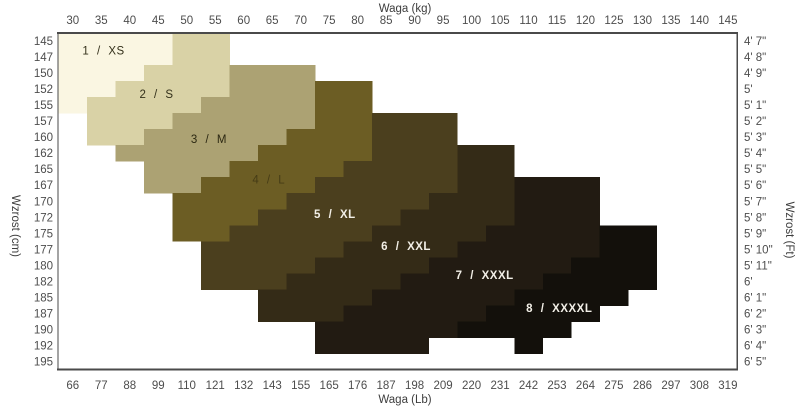  I want to click on ft-tick-label: 6', so click(748, 282).